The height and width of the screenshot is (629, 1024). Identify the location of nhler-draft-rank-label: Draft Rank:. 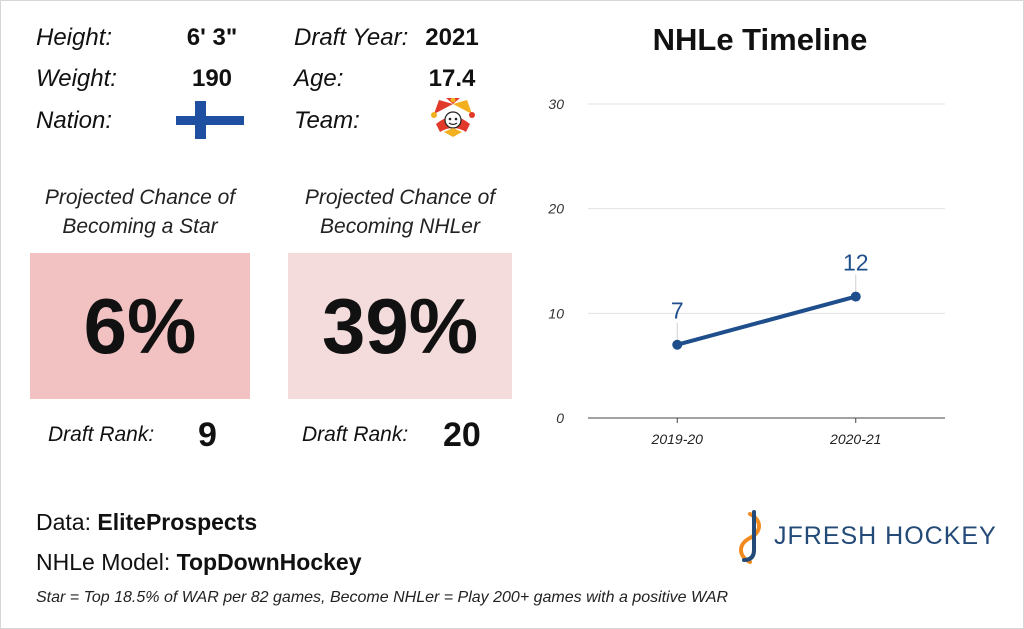
(355, 434).